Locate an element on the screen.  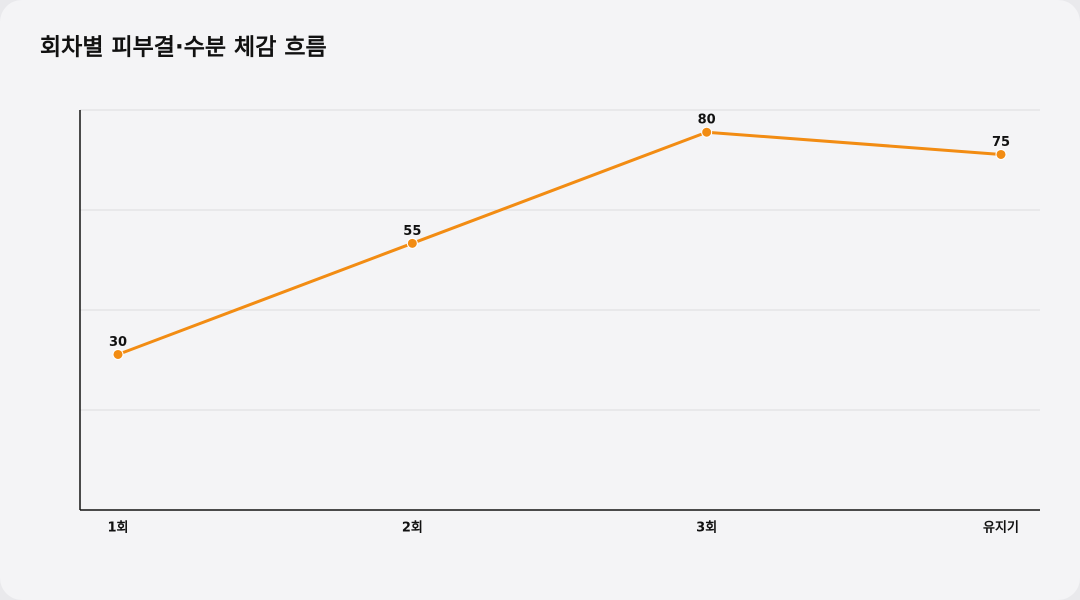
x-tick-label: 3회 is located at coordinates (706, 528).